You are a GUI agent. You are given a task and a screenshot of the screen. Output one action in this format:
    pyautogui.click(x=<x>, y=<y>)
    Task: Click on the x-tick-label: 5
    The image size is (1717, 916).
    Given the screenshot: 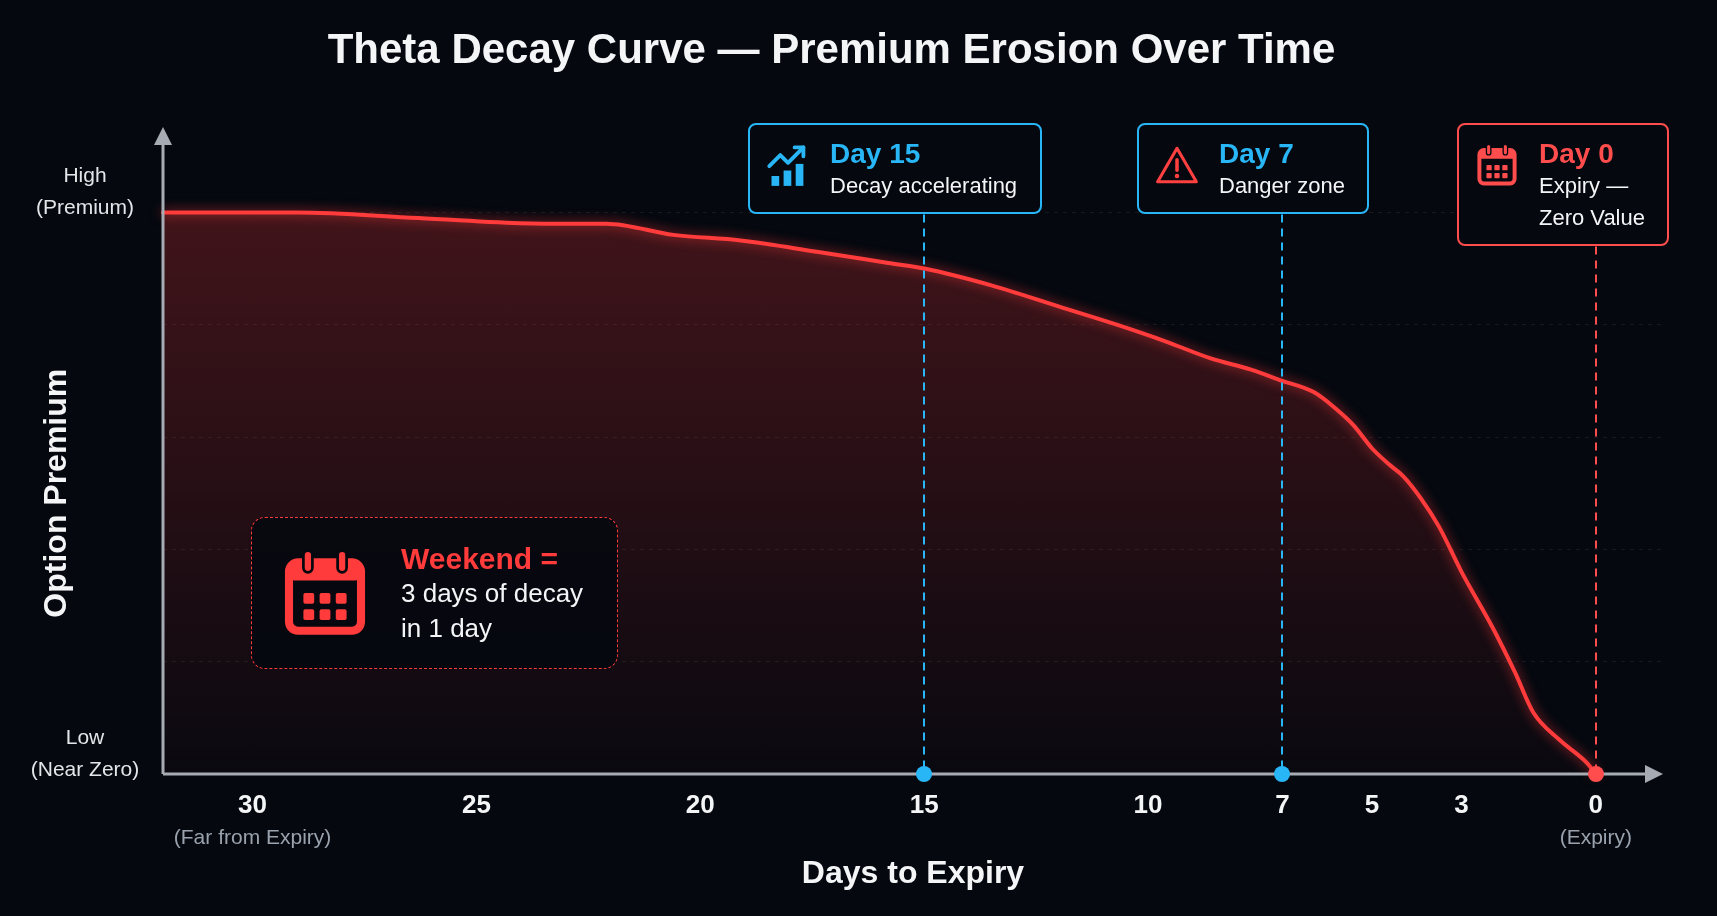 What is the action you would take?
    pyautogui.click(x=1372, y=803)
    